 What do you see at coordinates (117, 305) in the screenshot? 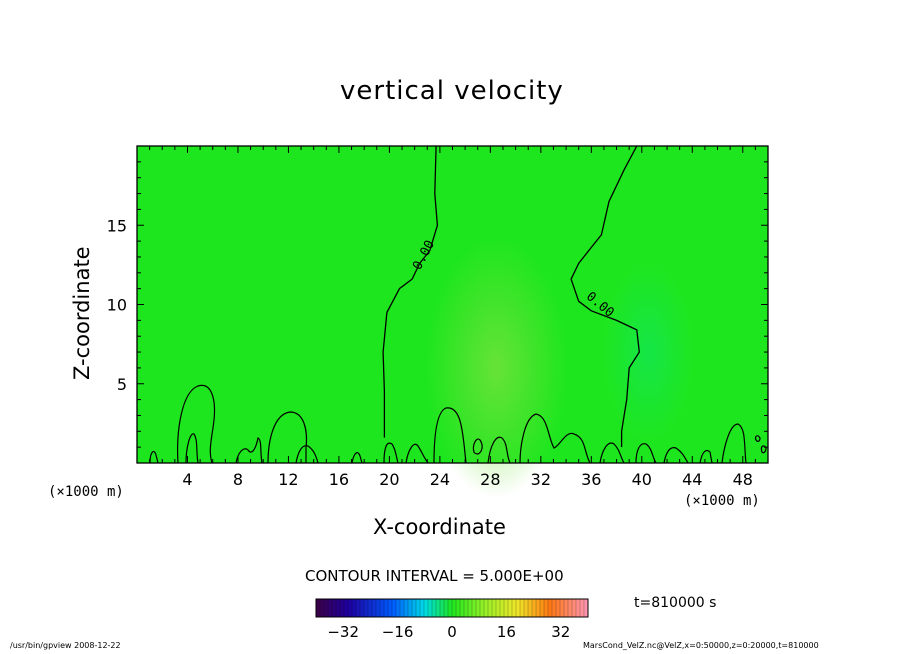
I see `y-tick-label: 10` at bounding box center [117, 305].